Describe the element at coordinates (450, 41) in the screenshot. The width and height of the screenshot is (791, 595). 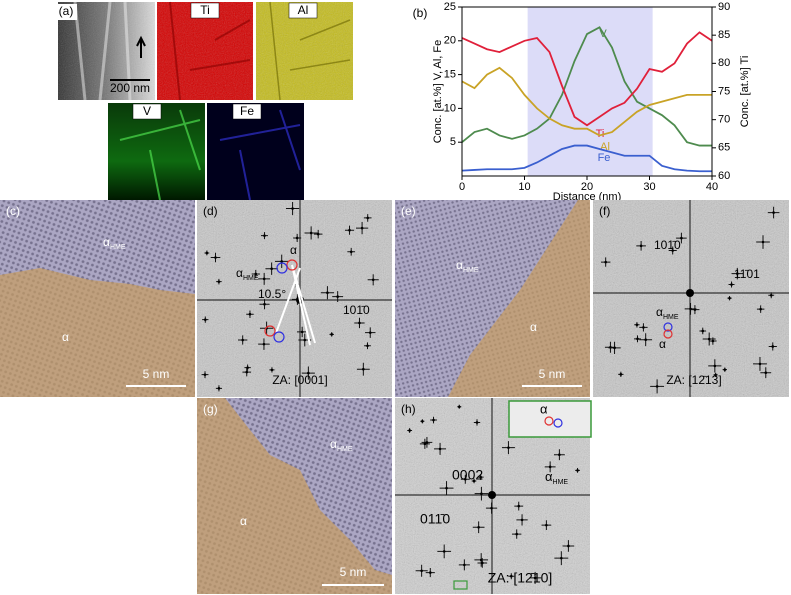
I see `y-tick-label: 20` at that location.